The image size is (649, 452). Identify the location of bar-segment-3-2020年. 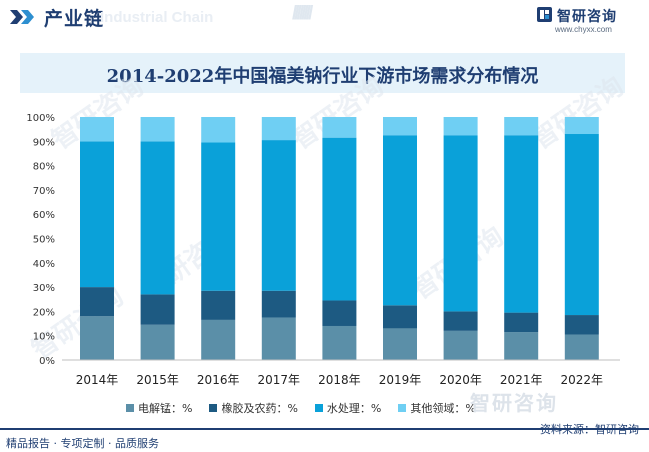
(460, 223).